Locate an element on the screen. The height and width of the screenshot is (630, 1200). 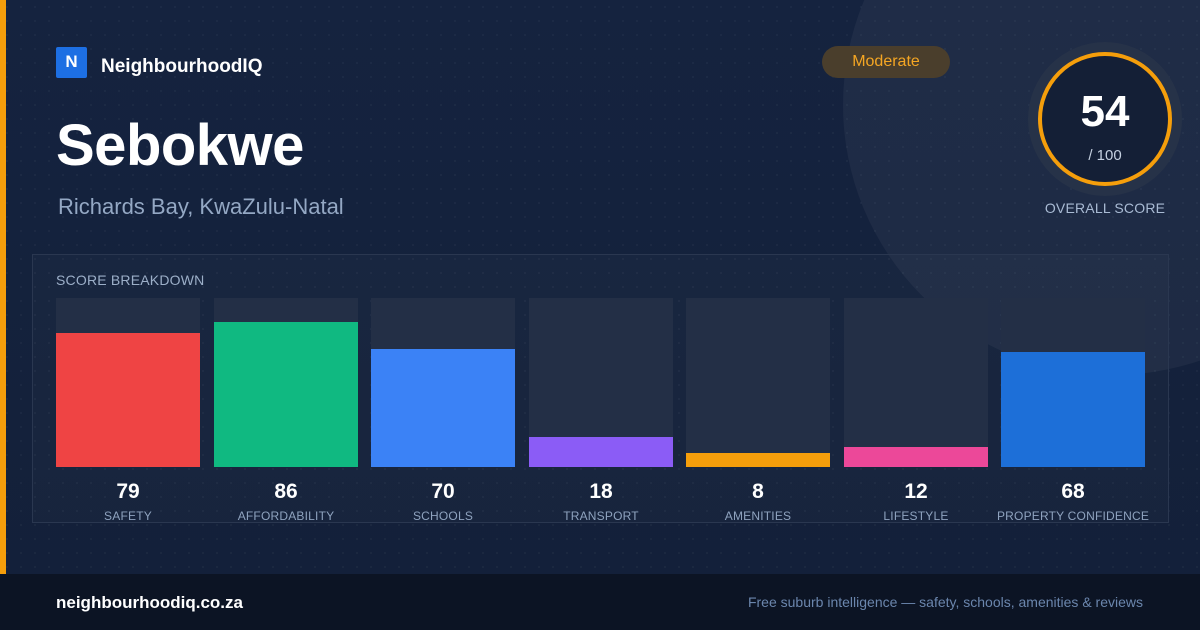
suburb-location: Richards Bay, KwaZulu-Natal is located at coordinates (201, 206).